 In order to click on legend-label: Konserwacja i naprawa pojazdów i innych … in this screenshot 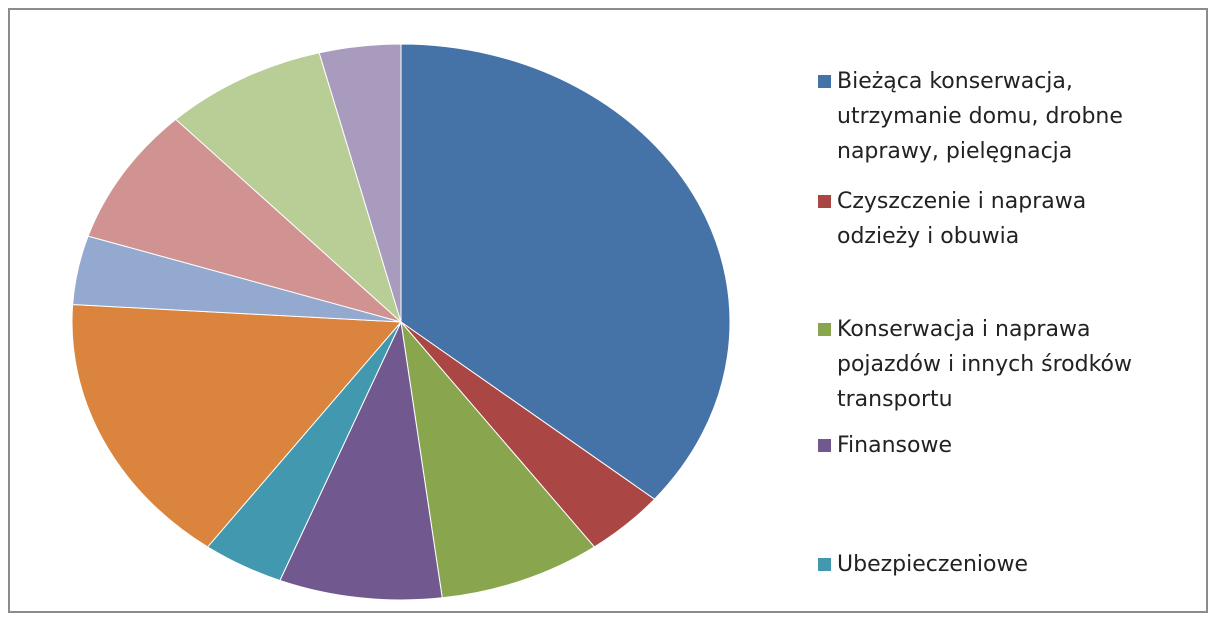, I will do `click(984, 364)`.